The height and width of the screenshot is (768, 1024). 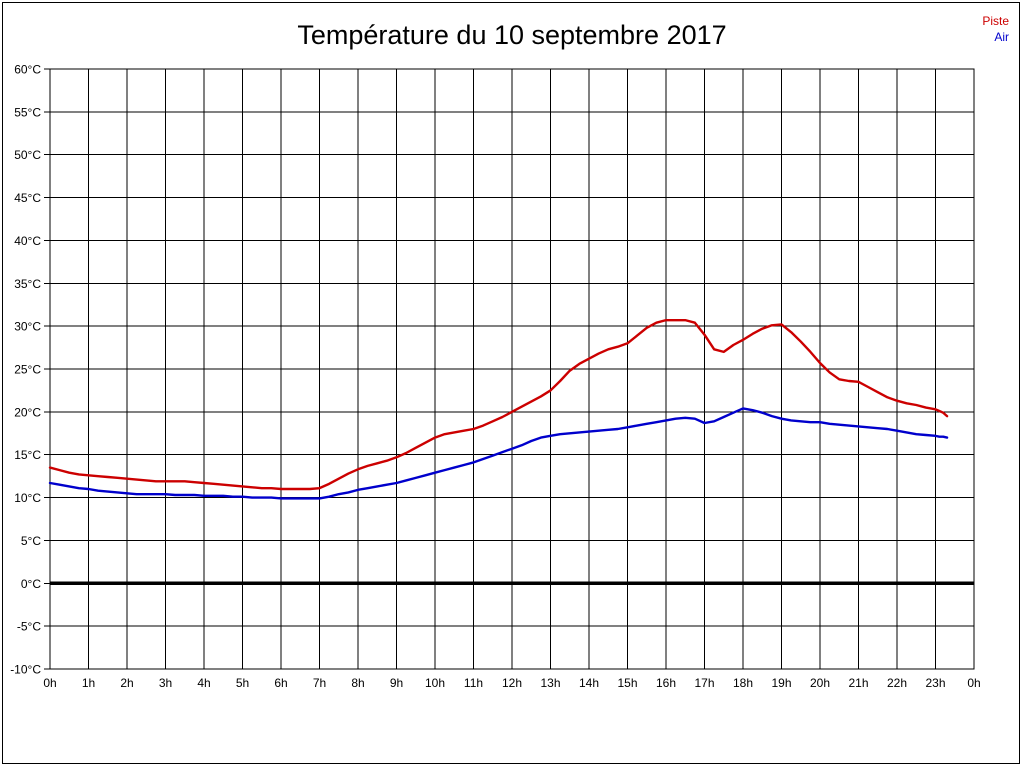 I want to click on x-axis-tick-label: 1h, so click(x=88, y=683).